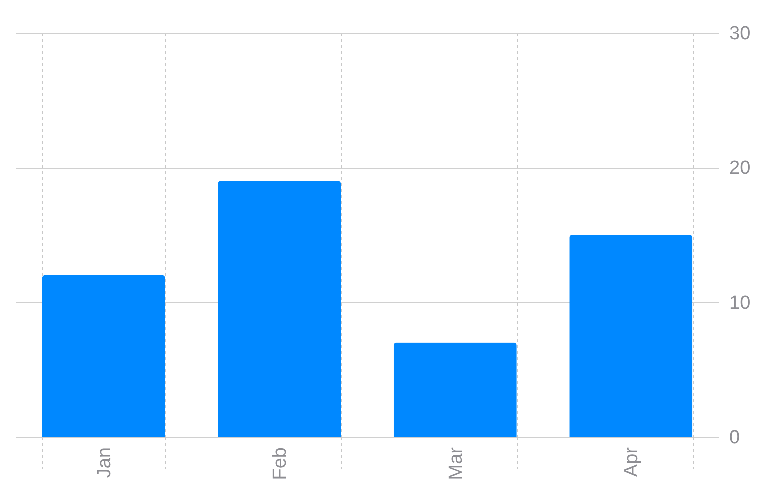 Image resolution: width=774 pixels, height=496 pixels. Describe the element at coordinates (281, 464) in the screenshot. I see `x-tick-label: Feb` at that location.